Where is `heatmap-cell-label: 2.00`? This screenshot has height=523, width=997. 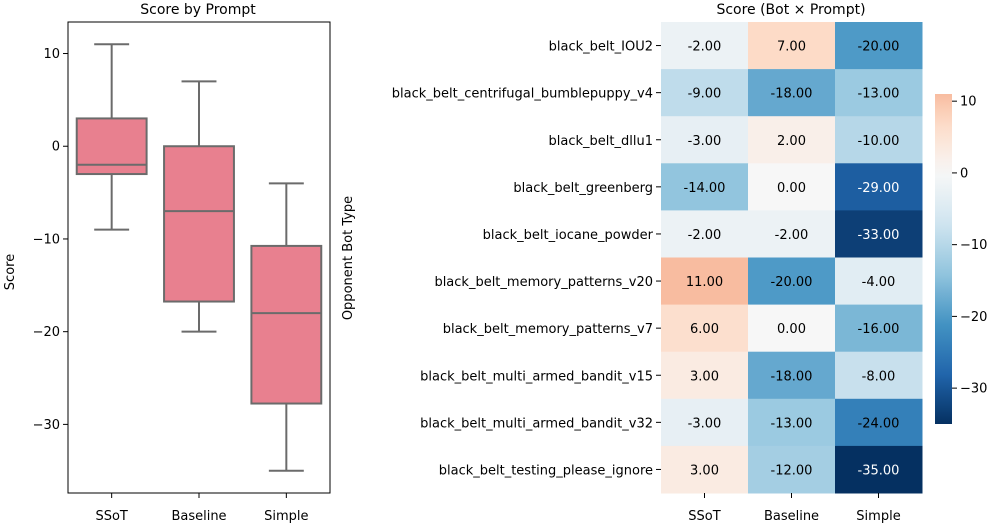
heatmap-cell-label: 2.00 is located at coordinates (791, 141).